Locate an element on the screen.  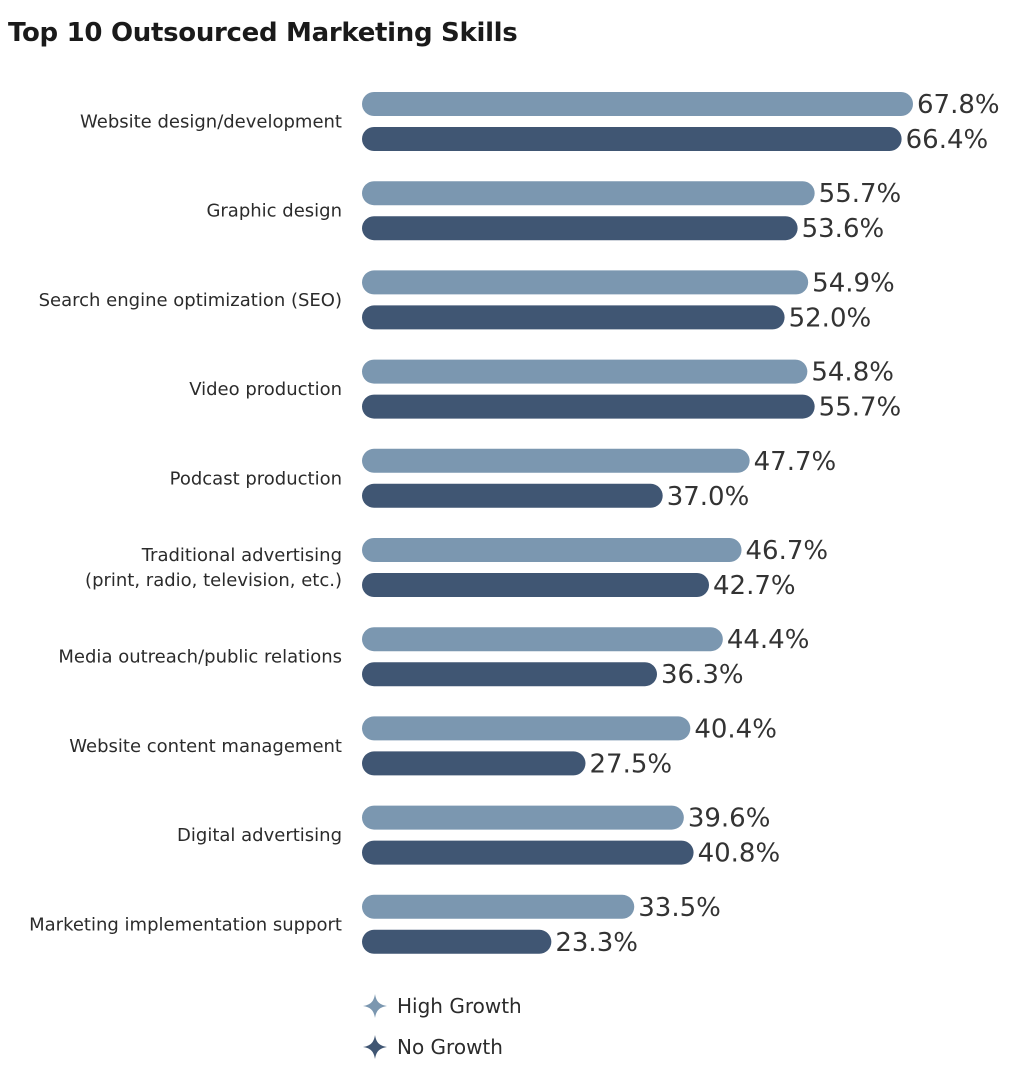
category-label-line: Marketing implementation support is located at coordinates (185, 924).